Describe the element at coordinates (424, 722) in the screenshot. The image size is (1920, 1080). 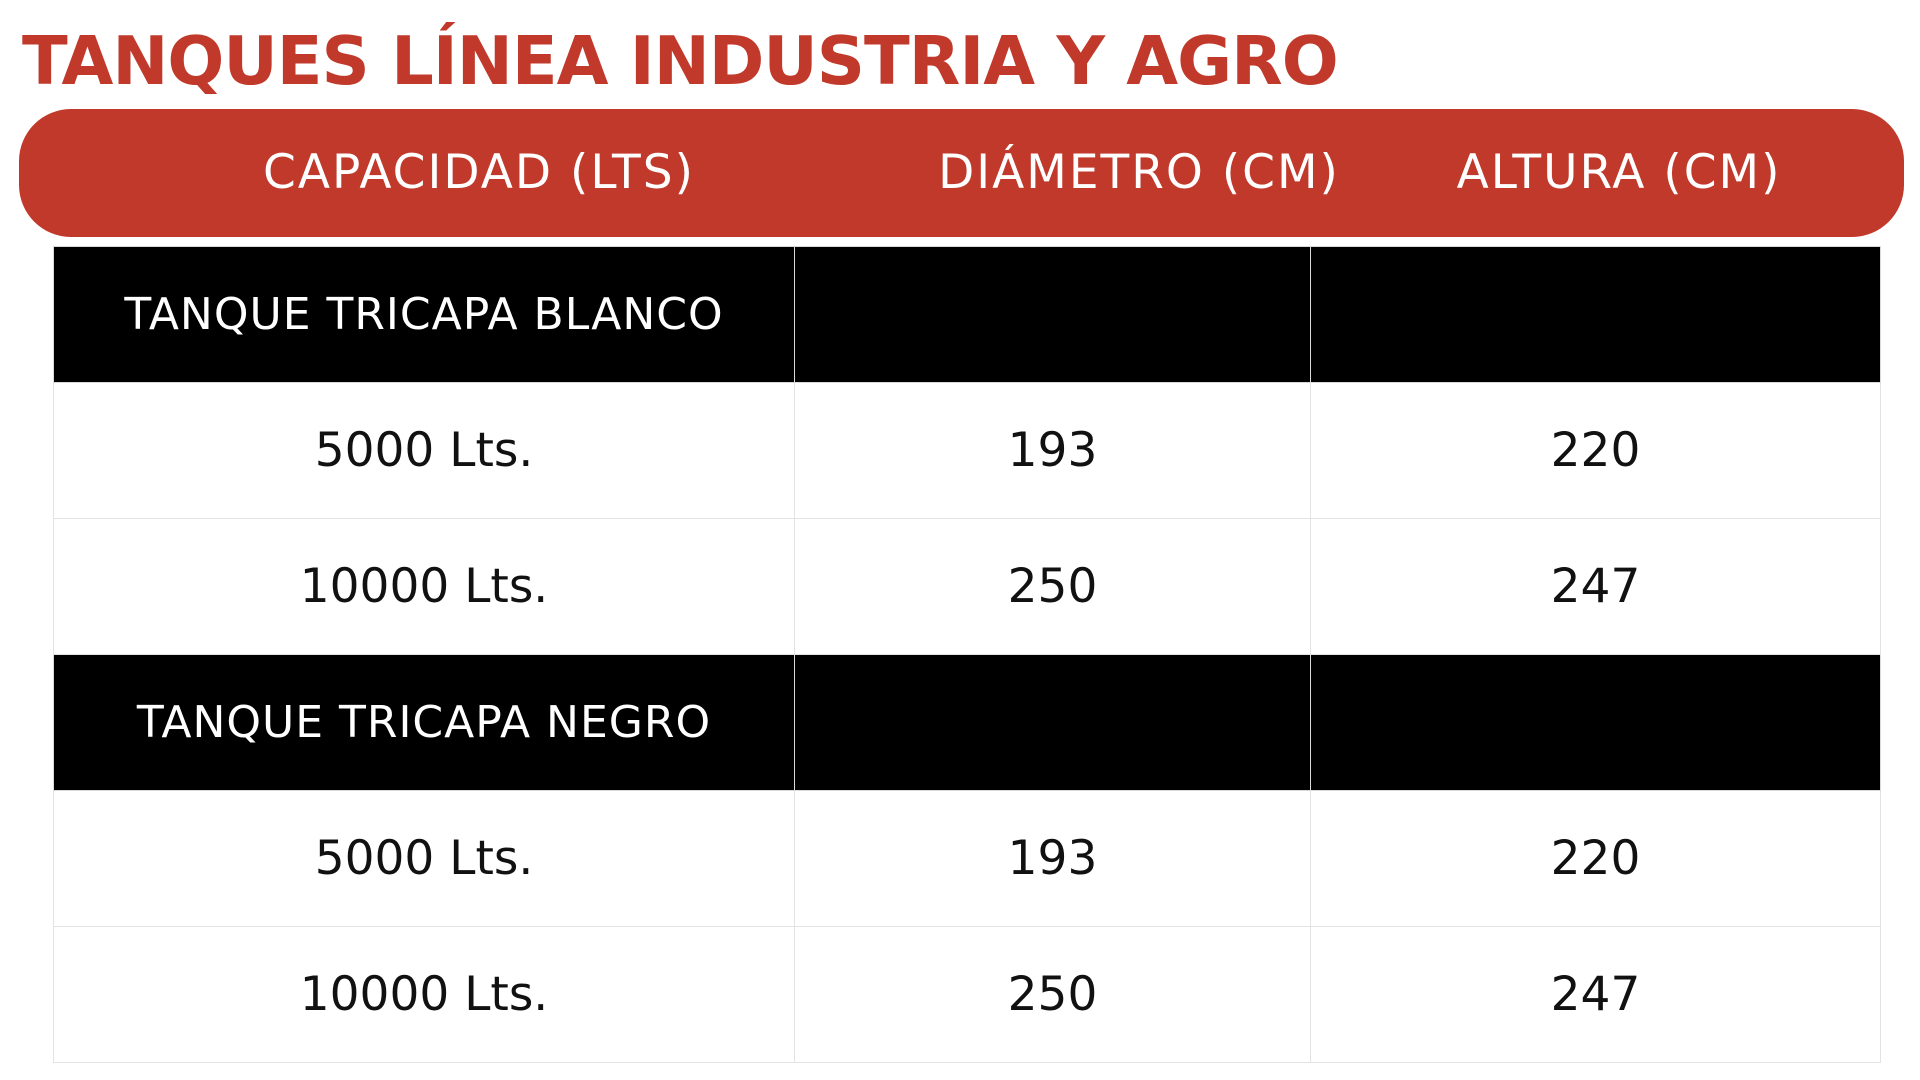
I see `group-label: TANQUE TRICAPA NEGRO` at that location.